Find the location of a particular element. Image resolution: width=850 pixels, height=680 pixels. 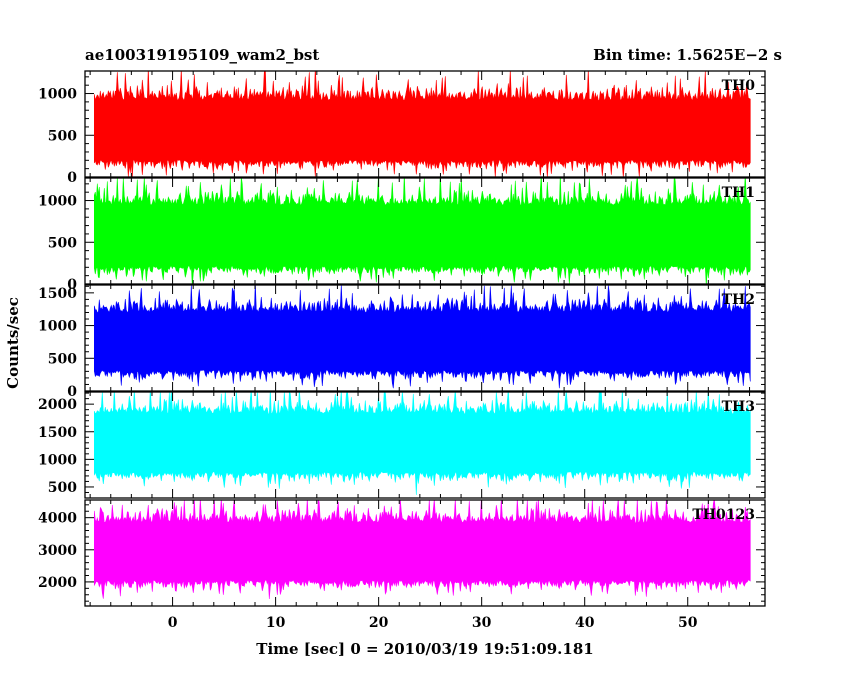

x-tick-label: 50 is located at coordinates (688, 623).